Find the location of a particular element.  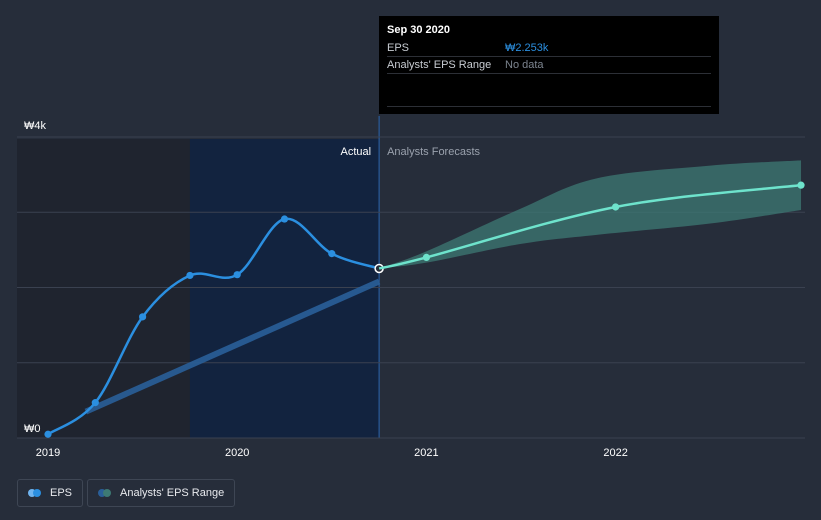

x-tick-label: 2019 is located at coordinates (48, 453).